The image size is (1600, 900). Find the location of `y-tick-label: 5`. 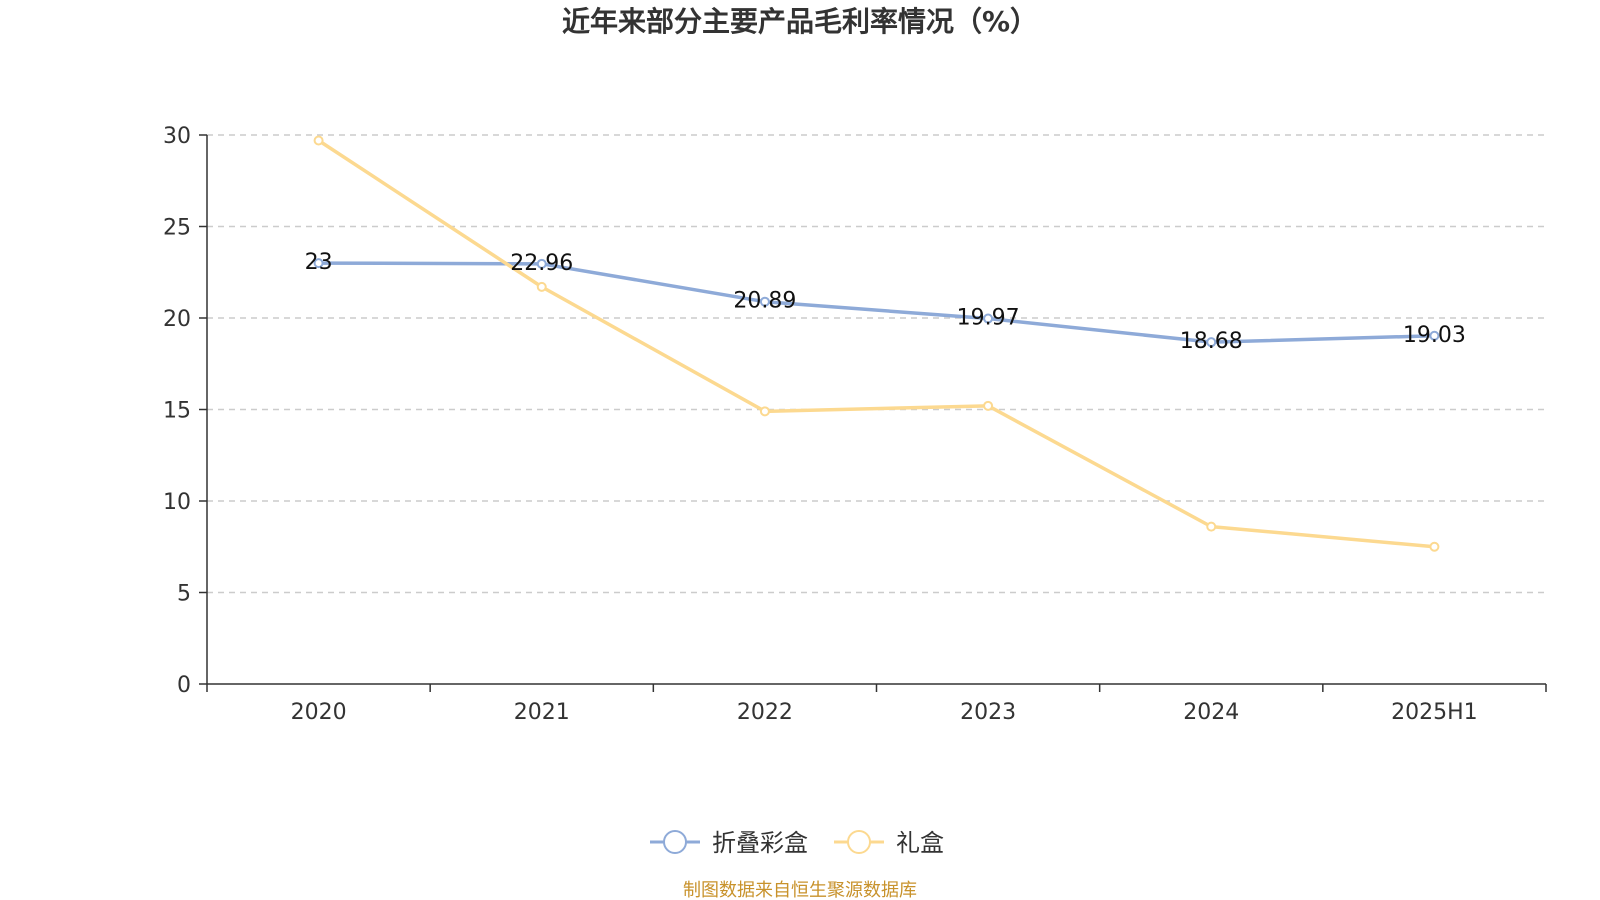

y-tick-label: 5 is located at coordinates (184, 594).